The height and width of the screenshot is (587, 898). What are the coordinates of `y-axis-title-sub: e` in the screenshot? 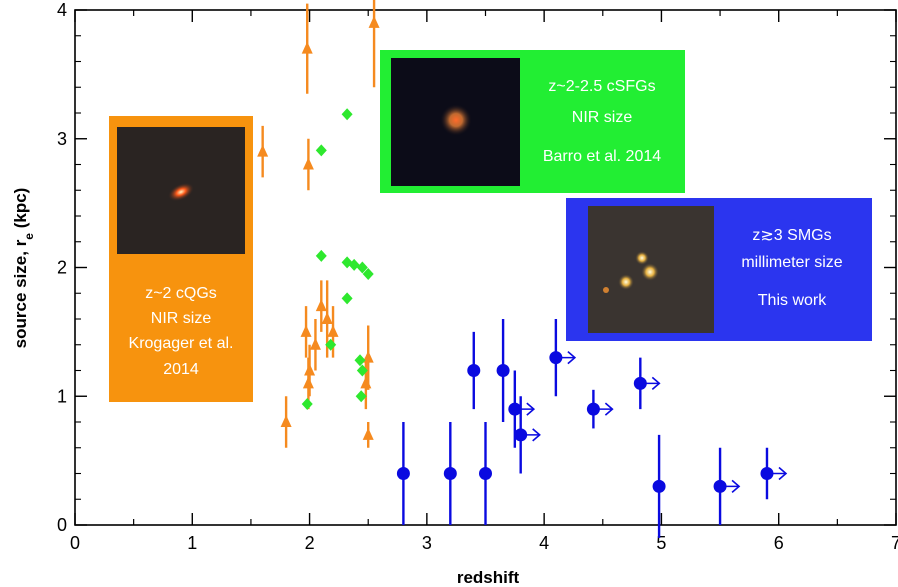 It's located at (29, 236).